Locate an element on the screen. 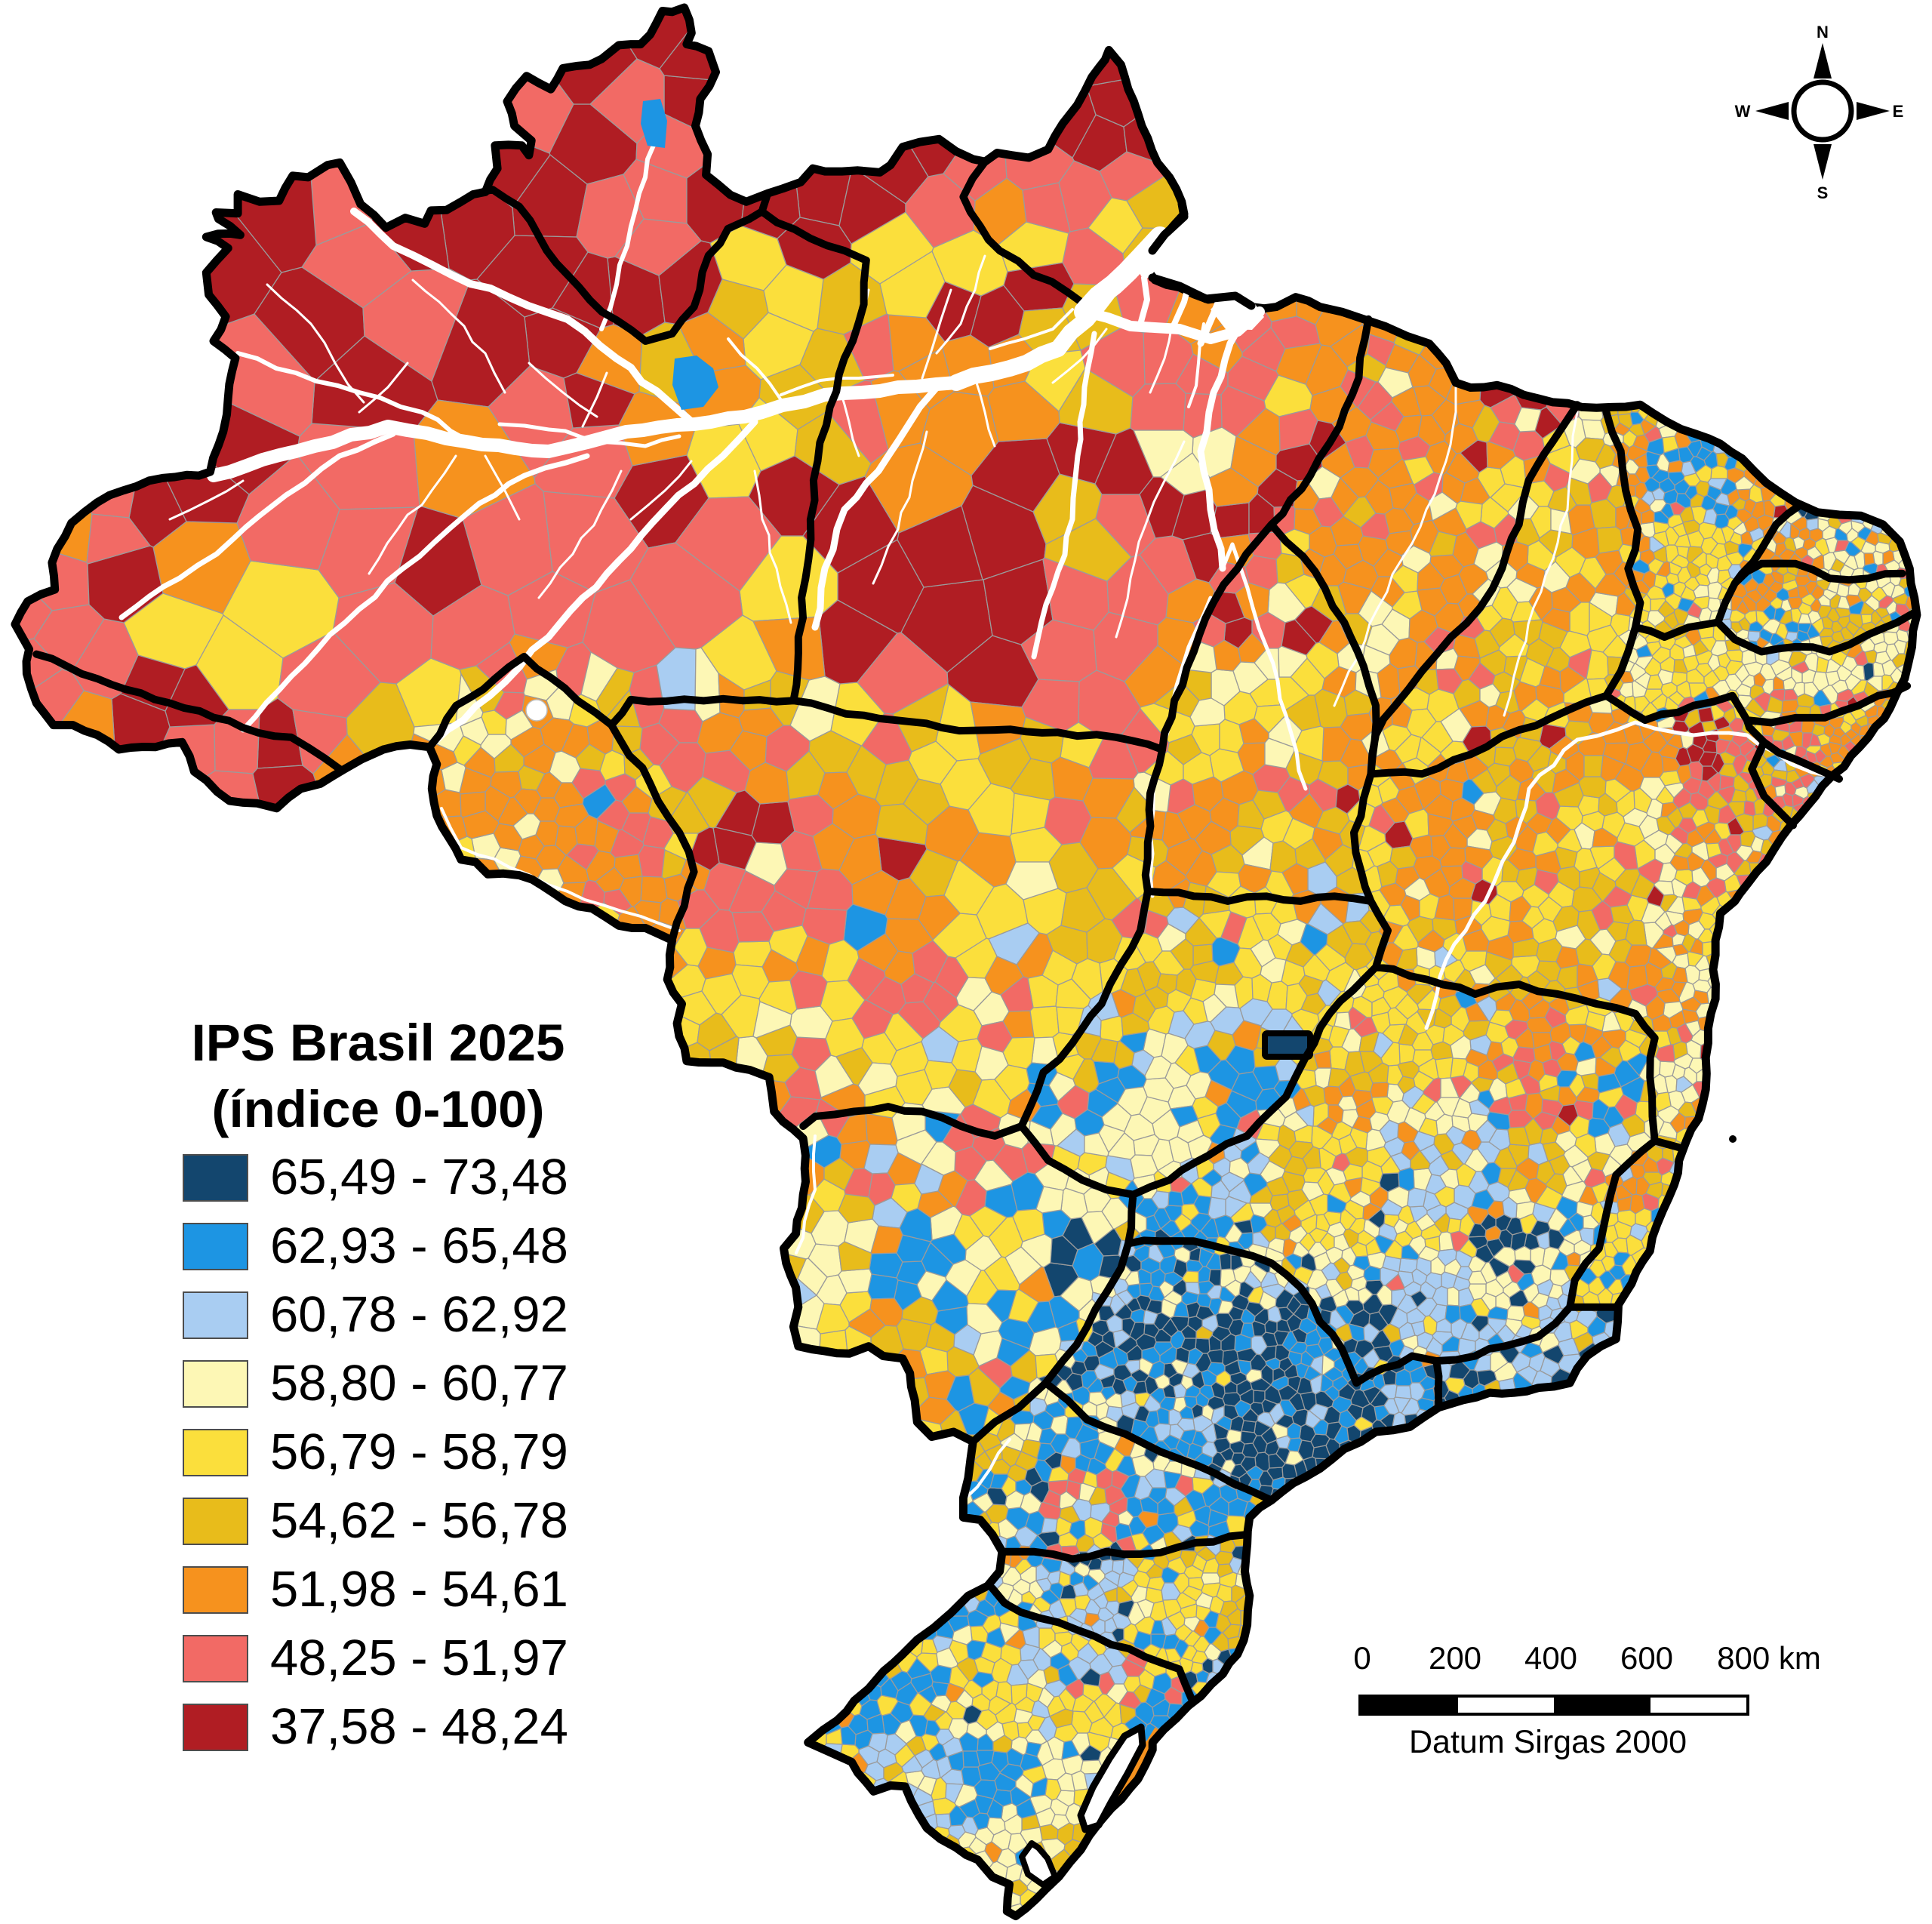  svg-text: W is located at coordinates (1743, 112).